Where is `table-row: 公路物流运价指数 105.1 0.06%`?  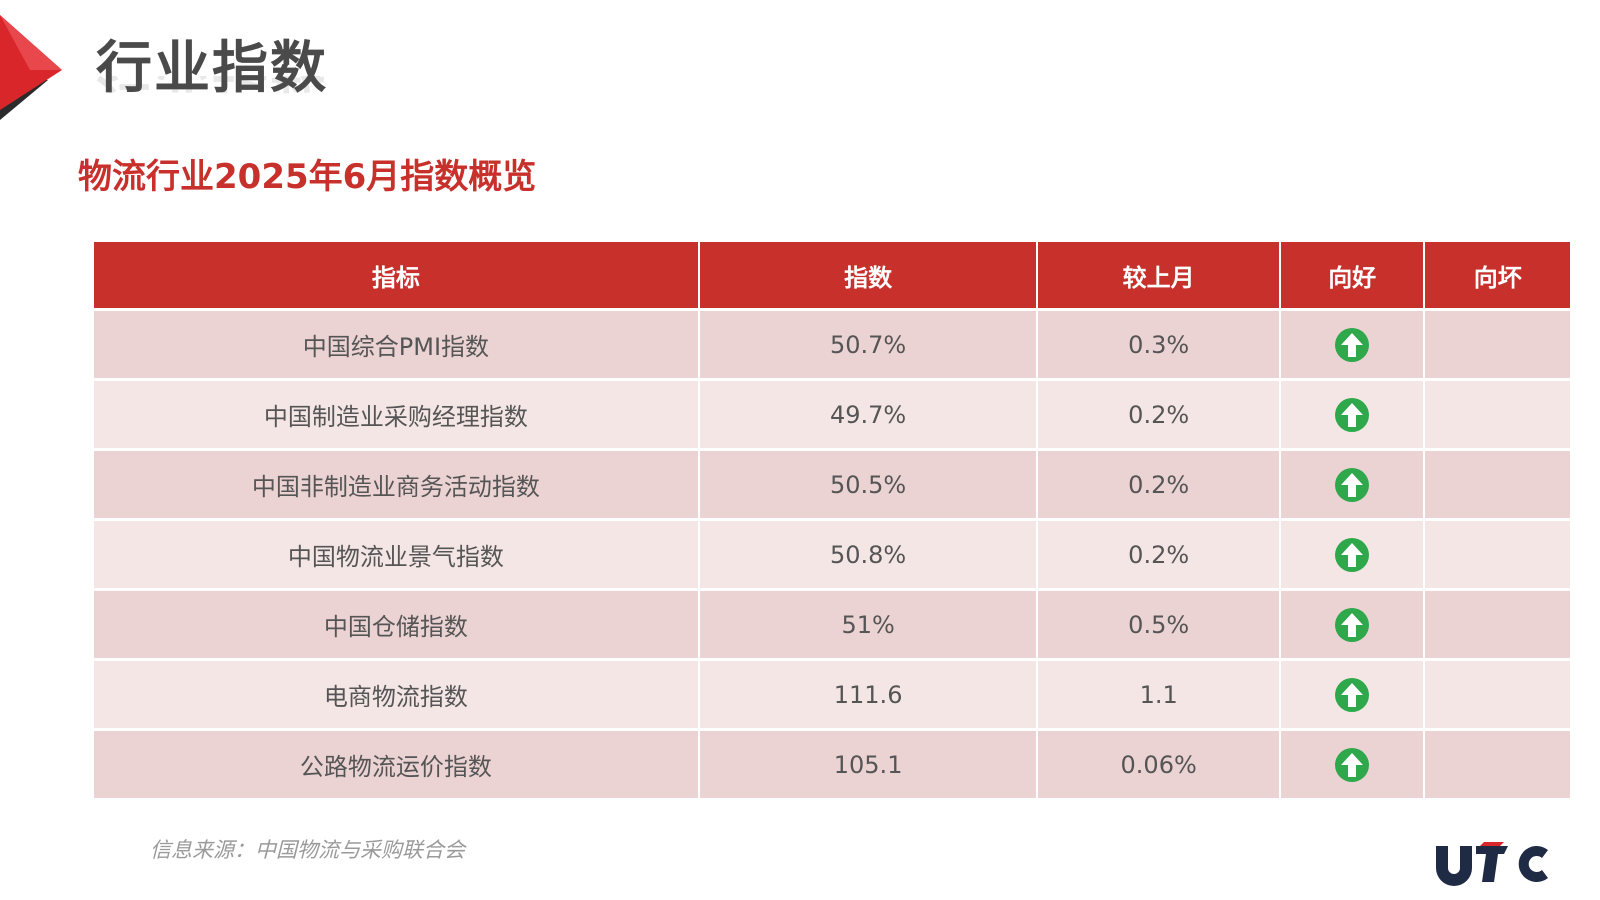
table-row: 公路物流运价指数 105.1 0.06% is located at coordinates (832, 763).